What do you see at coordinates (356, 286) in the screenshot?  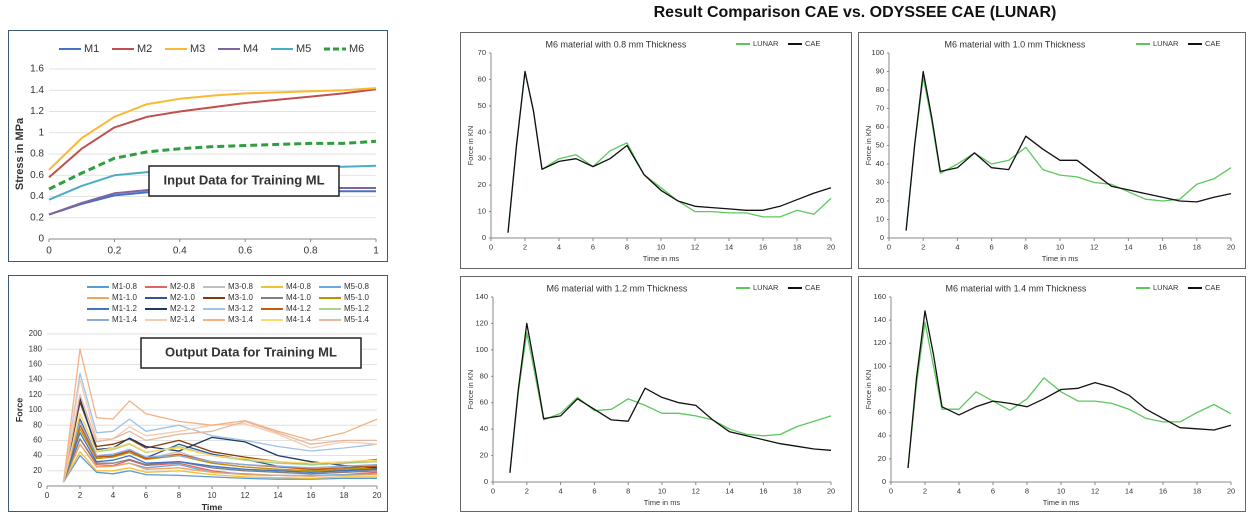 I see `legend-label: M5-0.8` at bounding box center [356, 286].